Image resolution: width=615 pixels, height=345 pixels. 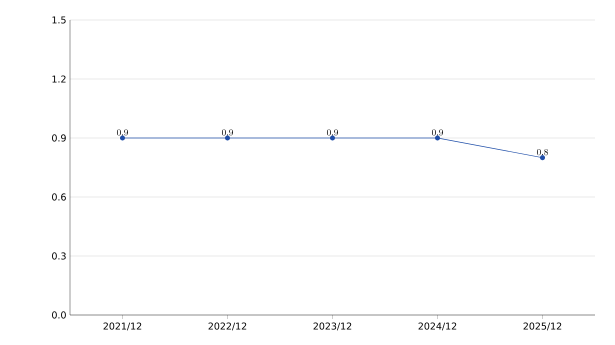 What do you see at coordinates (59, 315) in the screenshot?
I see `y-tick-label: 0.0` at bounding box center [59, 315].